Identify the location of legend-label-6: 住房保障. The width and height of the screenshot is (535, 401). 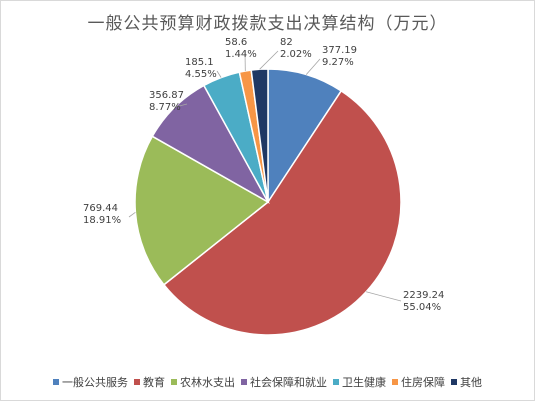
(423, 382).